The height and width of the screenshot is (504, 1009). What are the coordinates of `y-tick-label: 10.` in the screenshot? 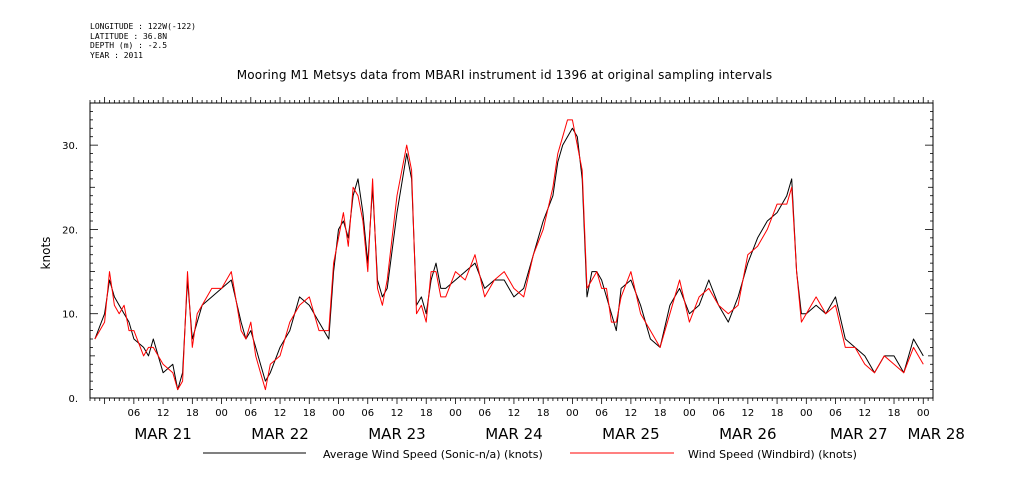 It's located at (70, 315).